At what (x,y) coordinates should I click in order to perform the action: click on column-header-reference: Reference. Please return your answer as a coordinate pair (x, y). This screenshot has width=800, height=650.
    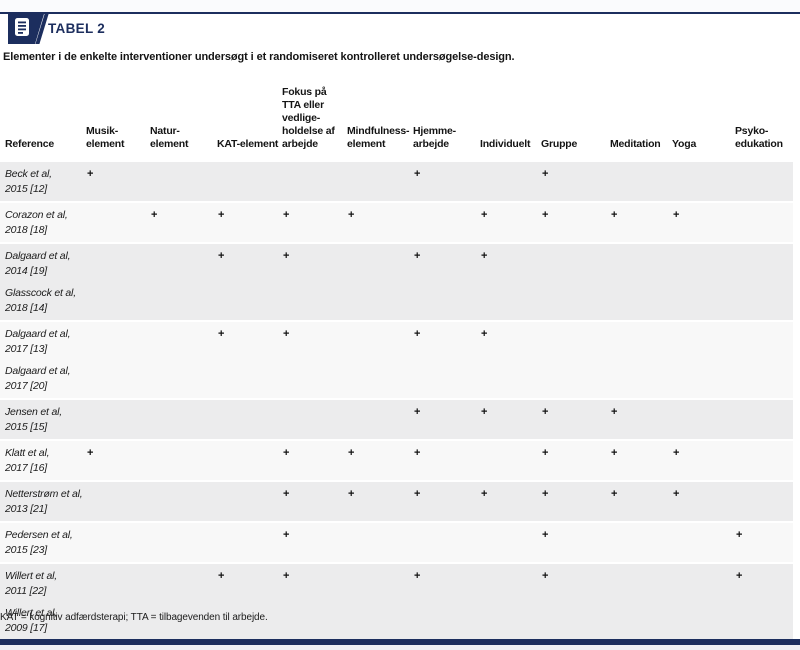
    Looking at the image, I should click on (29, 144).